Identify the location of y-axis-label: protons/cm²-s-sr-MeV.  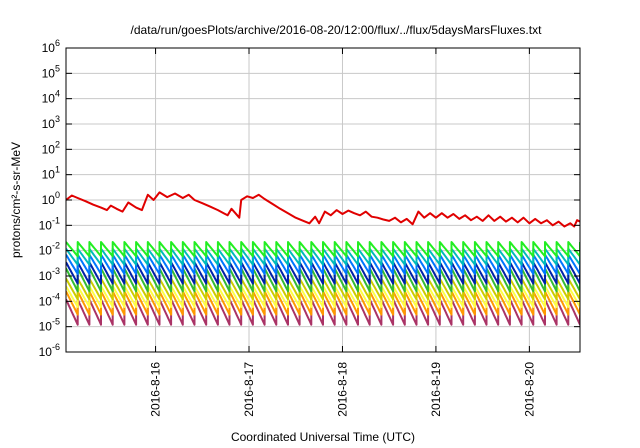
(16, 200).